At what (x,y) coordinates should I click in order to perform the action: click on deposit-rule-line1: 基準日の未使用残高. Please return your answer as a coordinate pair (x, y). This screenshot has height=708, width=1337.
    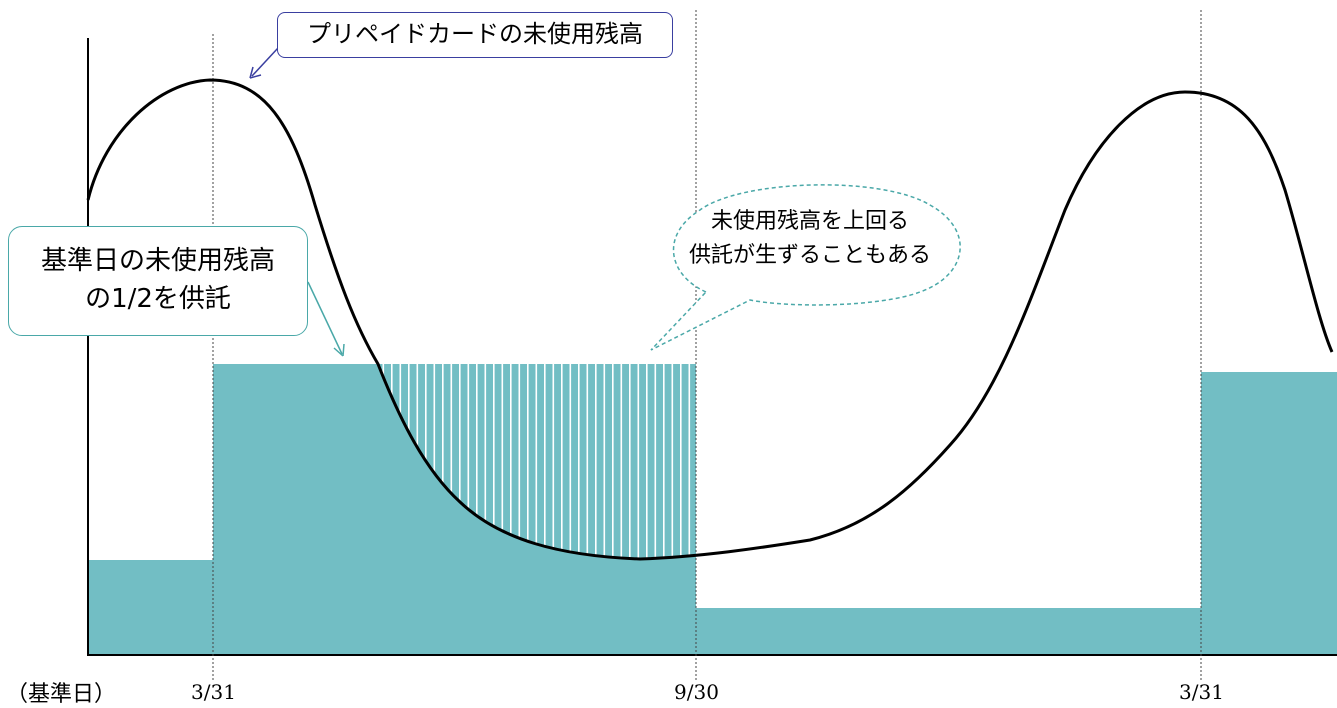
    Looking at the image, I should click on (157, 261).